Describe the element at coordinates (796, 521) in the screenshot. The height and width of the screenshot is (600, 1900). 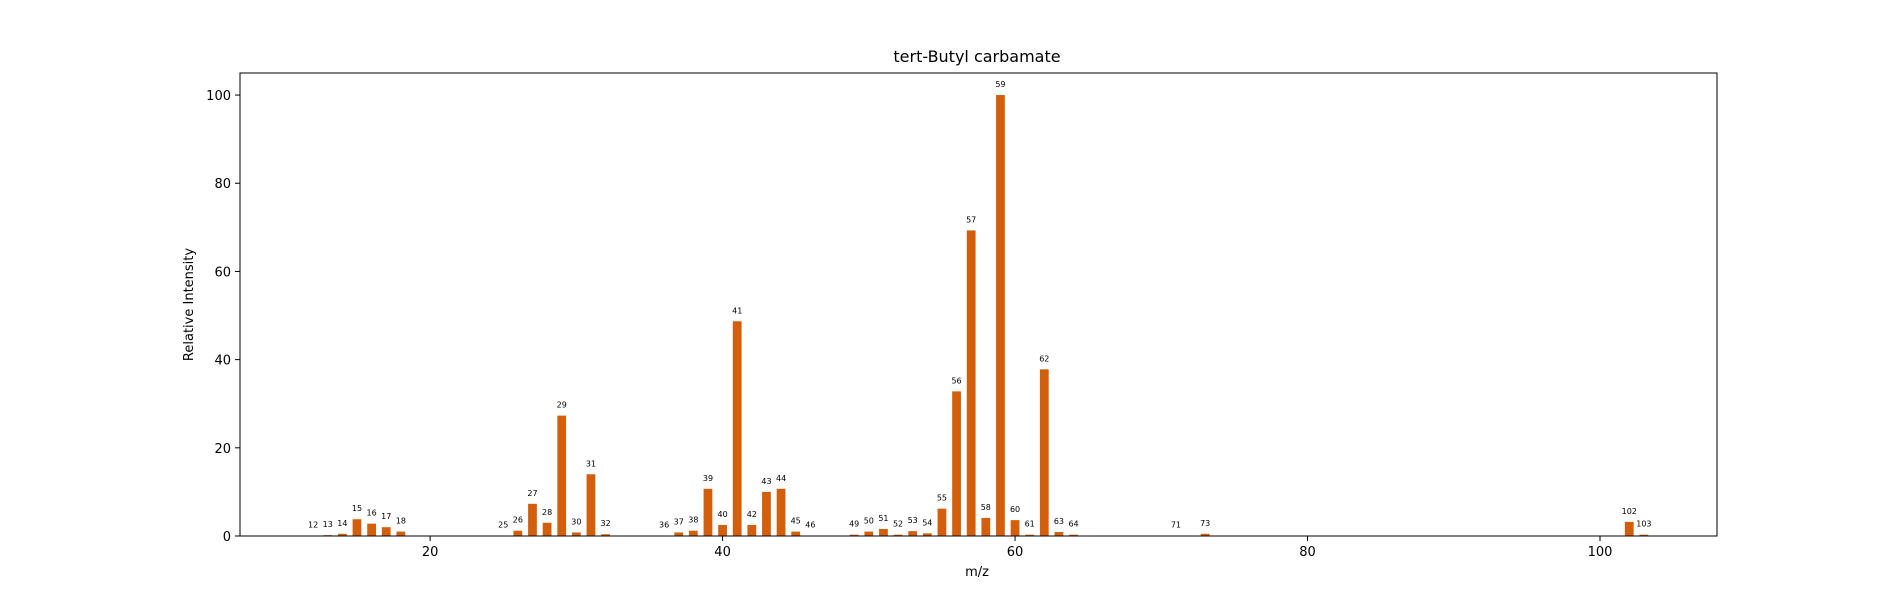
I see `bar-label-mz-45: 45` at that location.